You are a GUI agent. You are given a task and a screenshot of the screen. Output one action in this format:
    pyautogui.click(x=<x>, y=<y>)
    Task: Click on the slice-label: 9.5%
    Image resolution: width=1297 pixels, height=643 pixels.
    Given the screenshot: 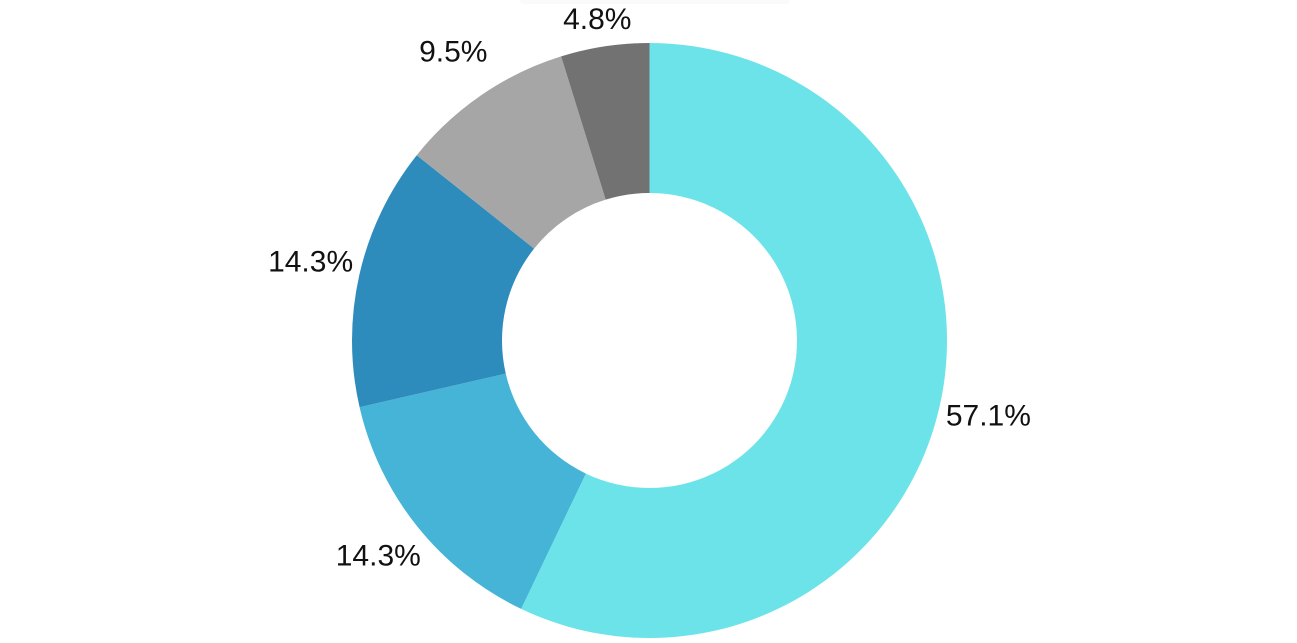 What is the action you would take?
    pyautogui.click(x=453, y=52)
    